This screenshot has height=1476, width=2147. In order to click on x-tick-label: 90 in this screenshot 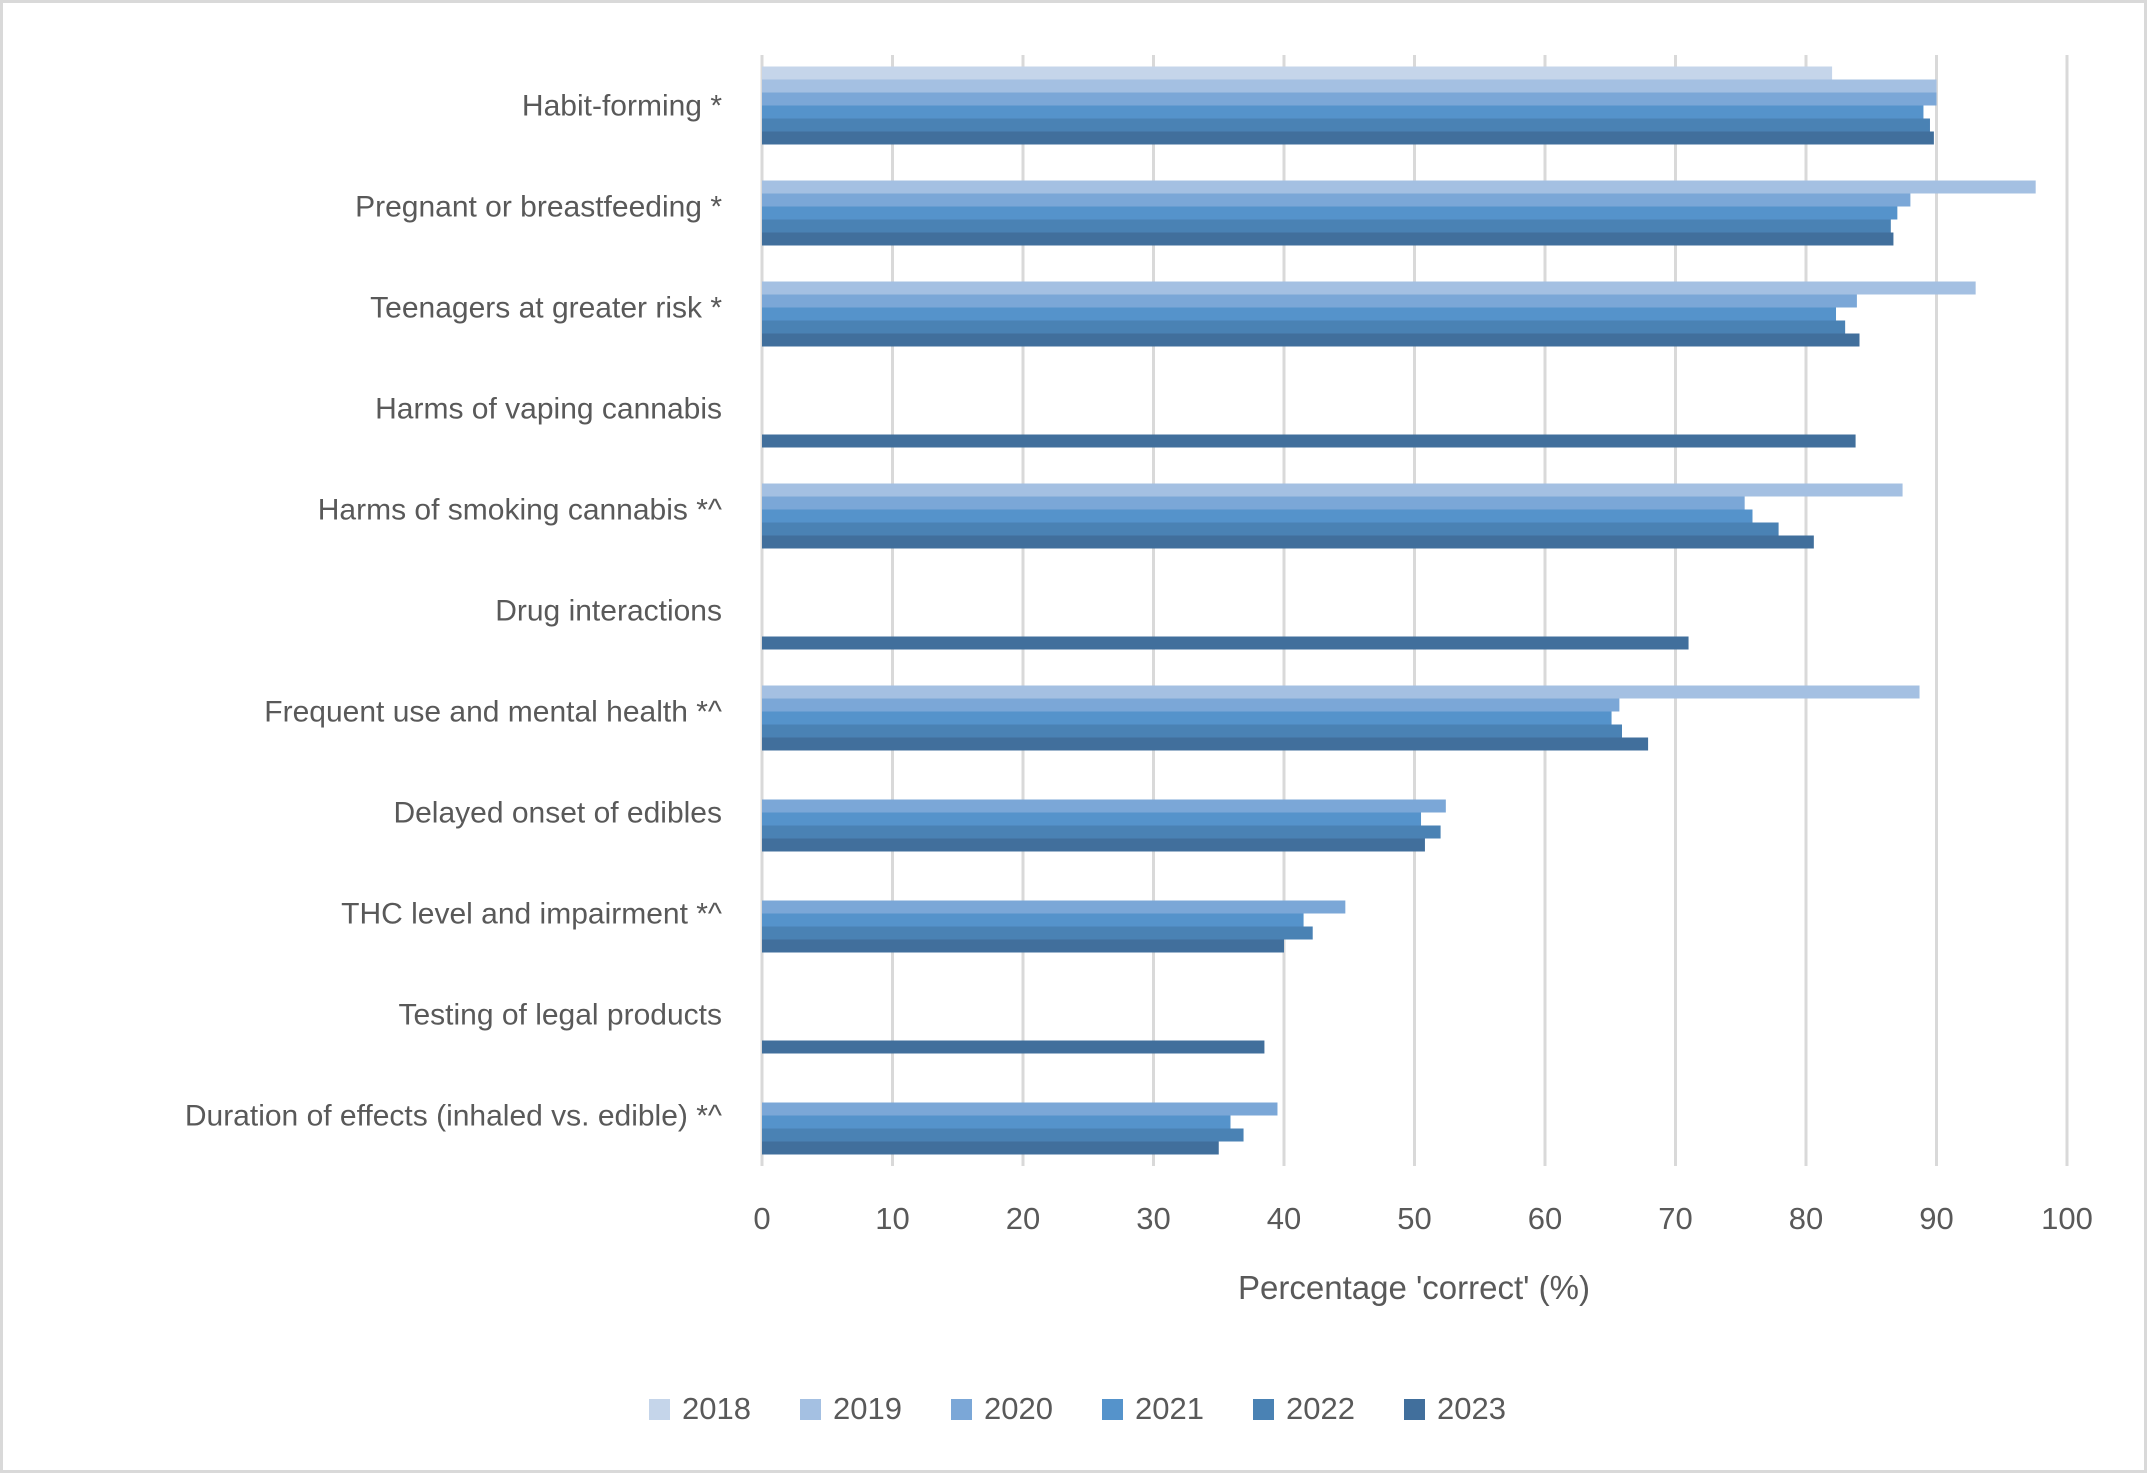, I will do `click(1936, 1218)`.